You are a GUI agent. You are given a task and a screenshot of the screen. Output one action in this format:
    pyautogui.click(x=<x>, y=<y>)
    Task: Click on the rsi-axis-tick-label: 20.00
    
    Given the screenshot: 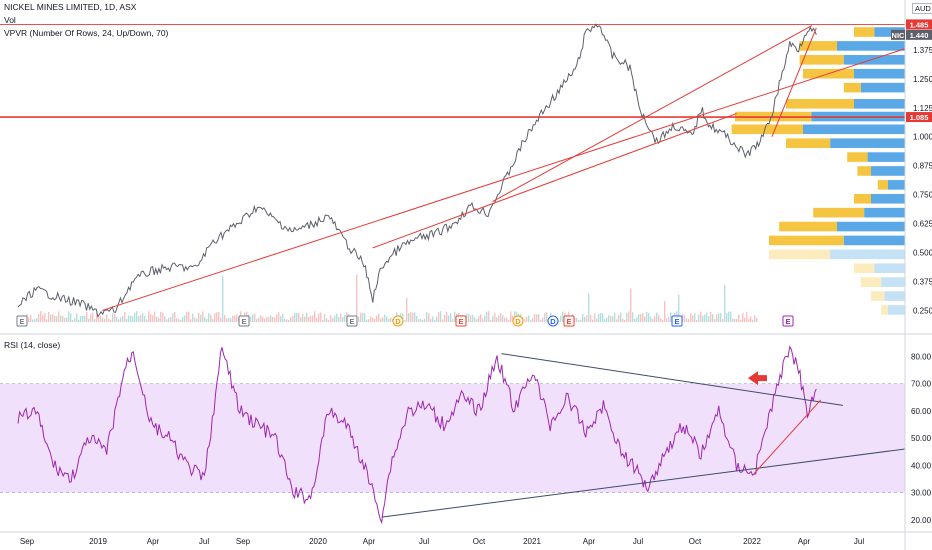 What is the action you would take?
    pyautogui.click(x=921, y=520)
    